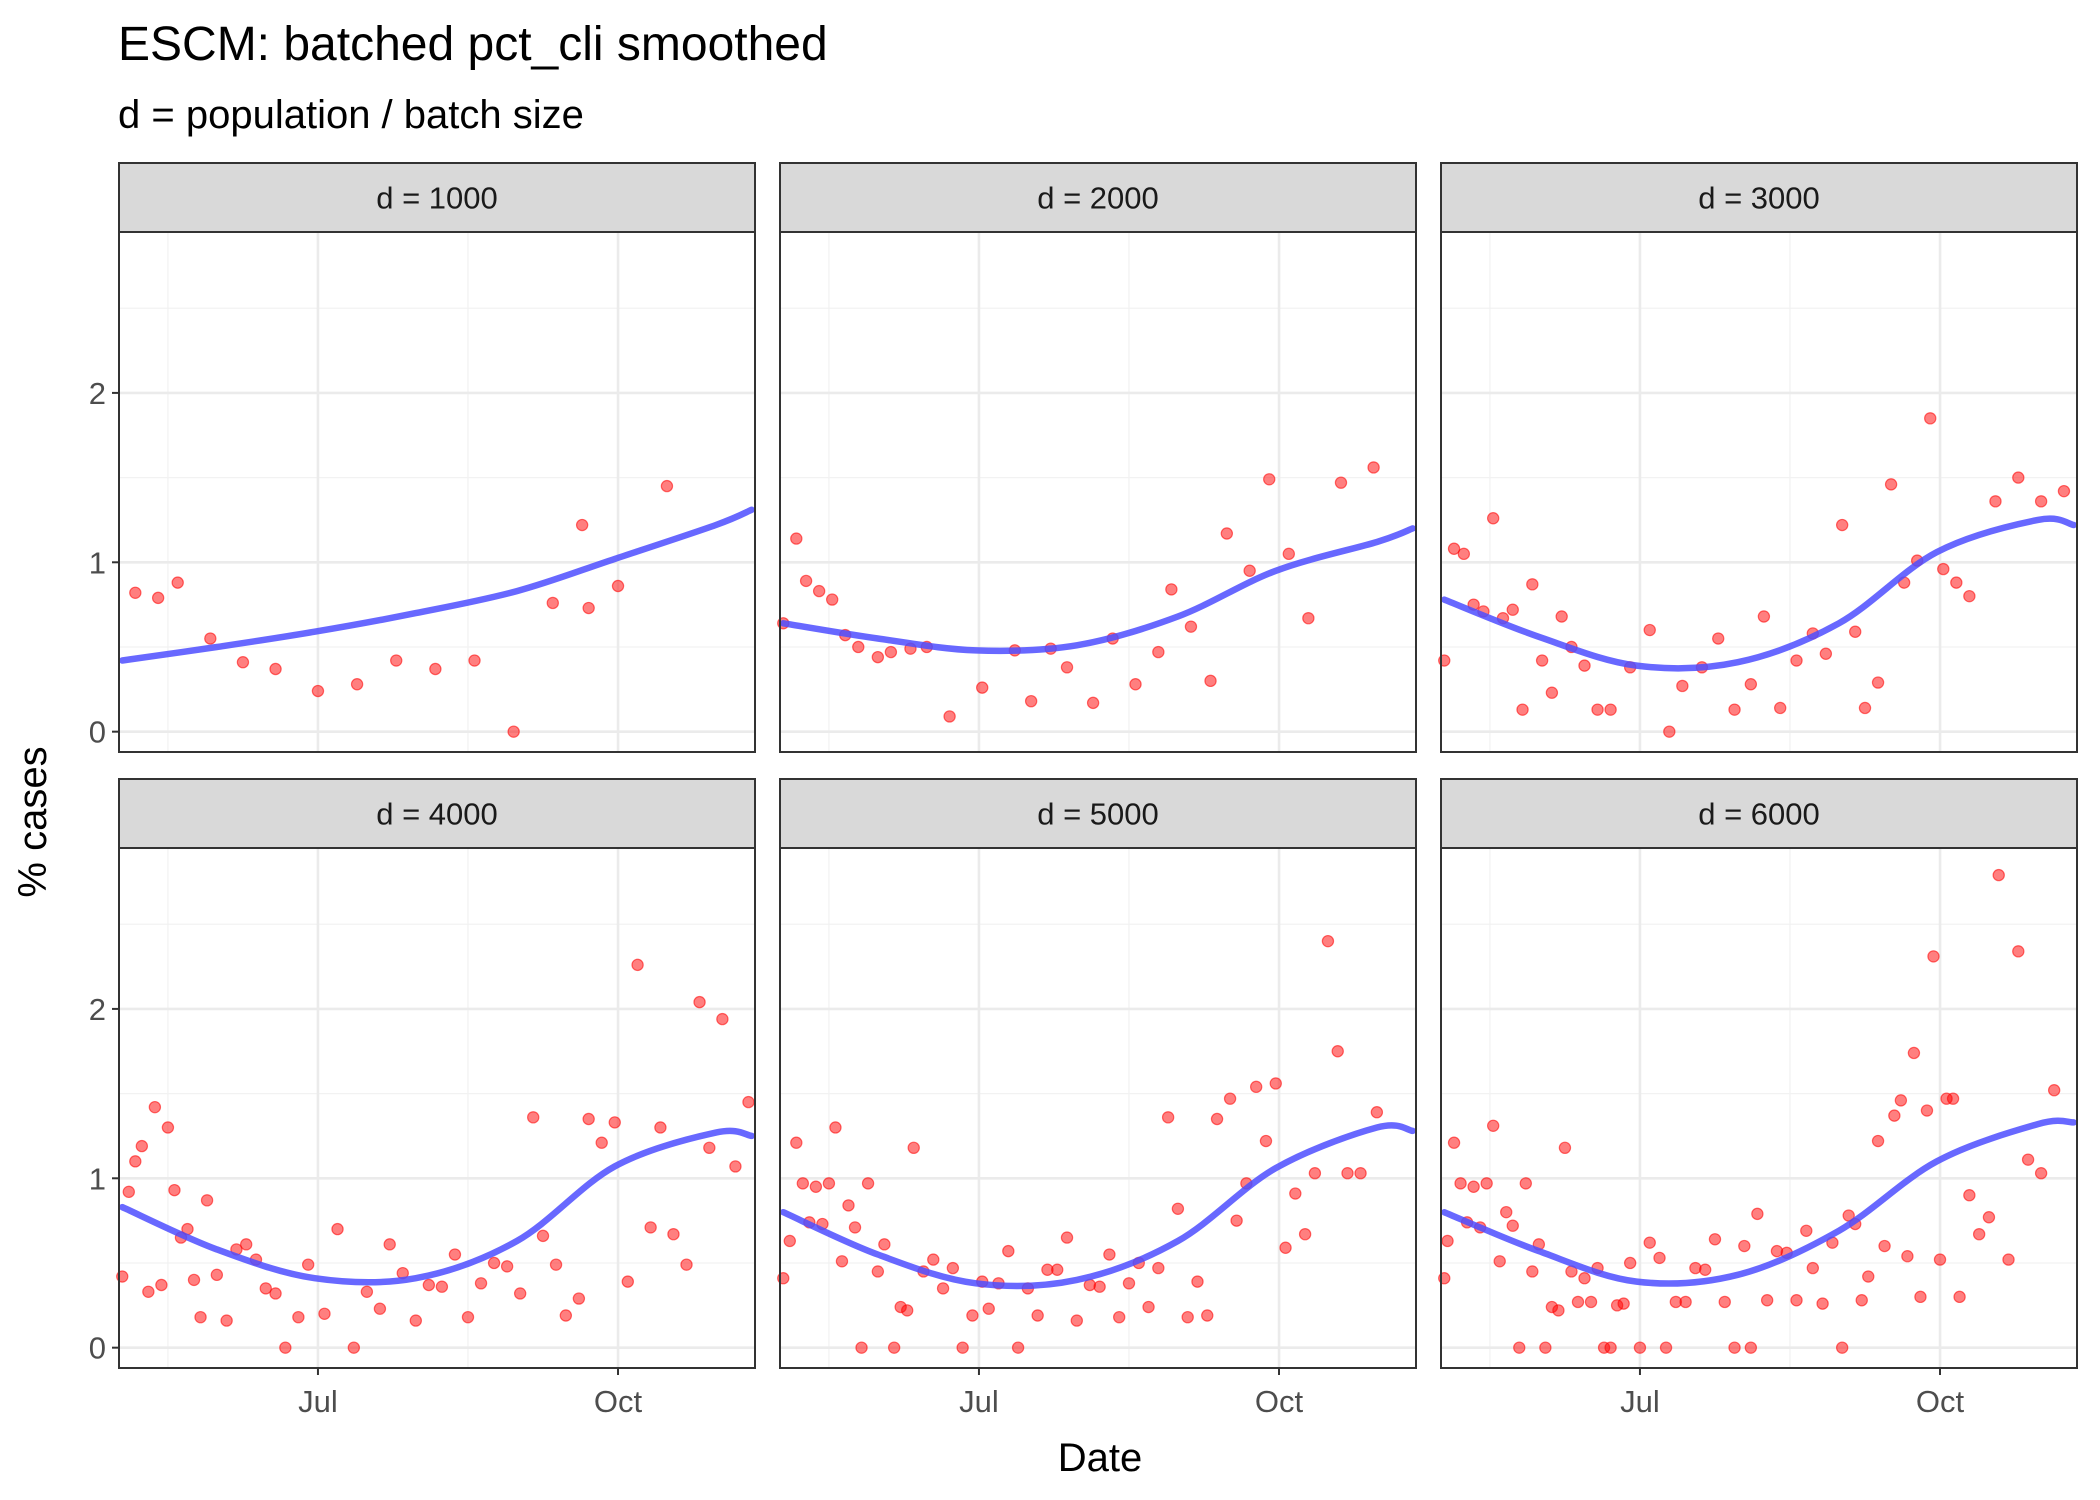  Describe the element at coordinates (97, 732) in the screenshot. I see `y-tick-label: 0` at that location.